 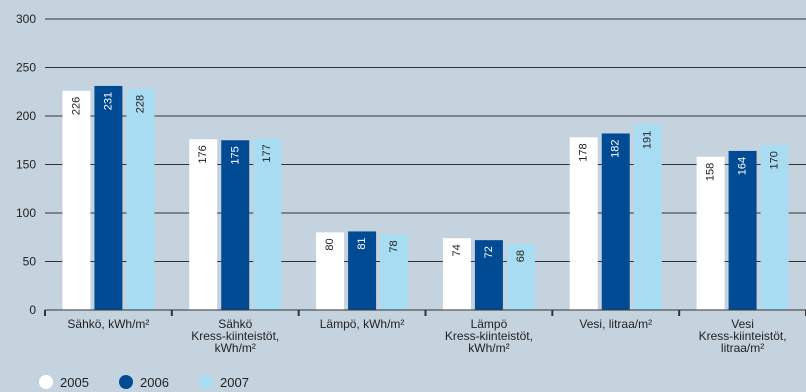 I want to click on x-category-label: Vesi, so click(x=742, y=324).